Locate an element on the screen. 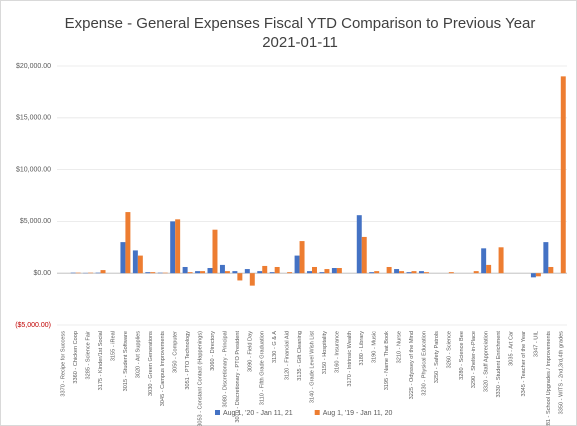 This screenshot has height=426, width=577. x-tick-label: 3080 - Discretionary - Principal is located at coordinates (225, 369).